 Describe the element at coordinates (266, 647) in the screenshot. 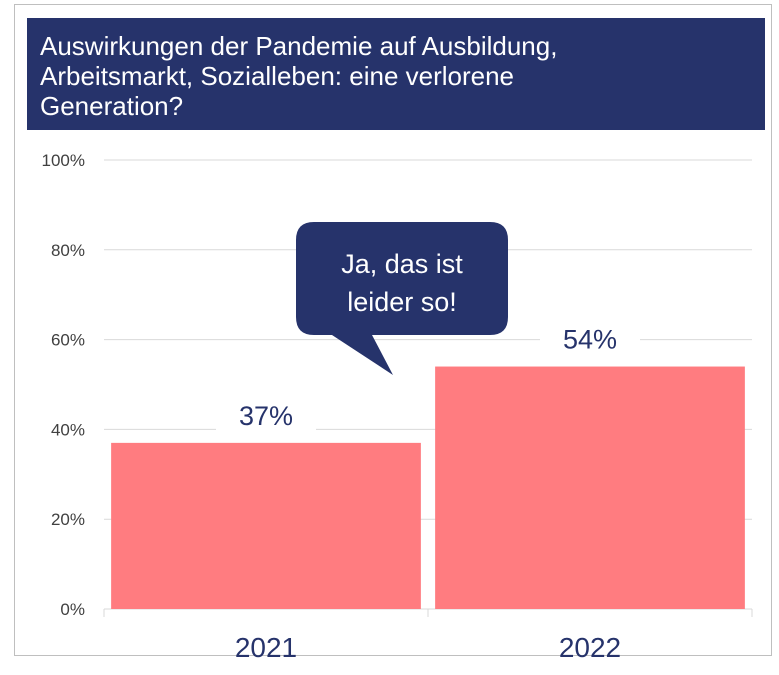

I see `x-tick-label: 2021` at that location.